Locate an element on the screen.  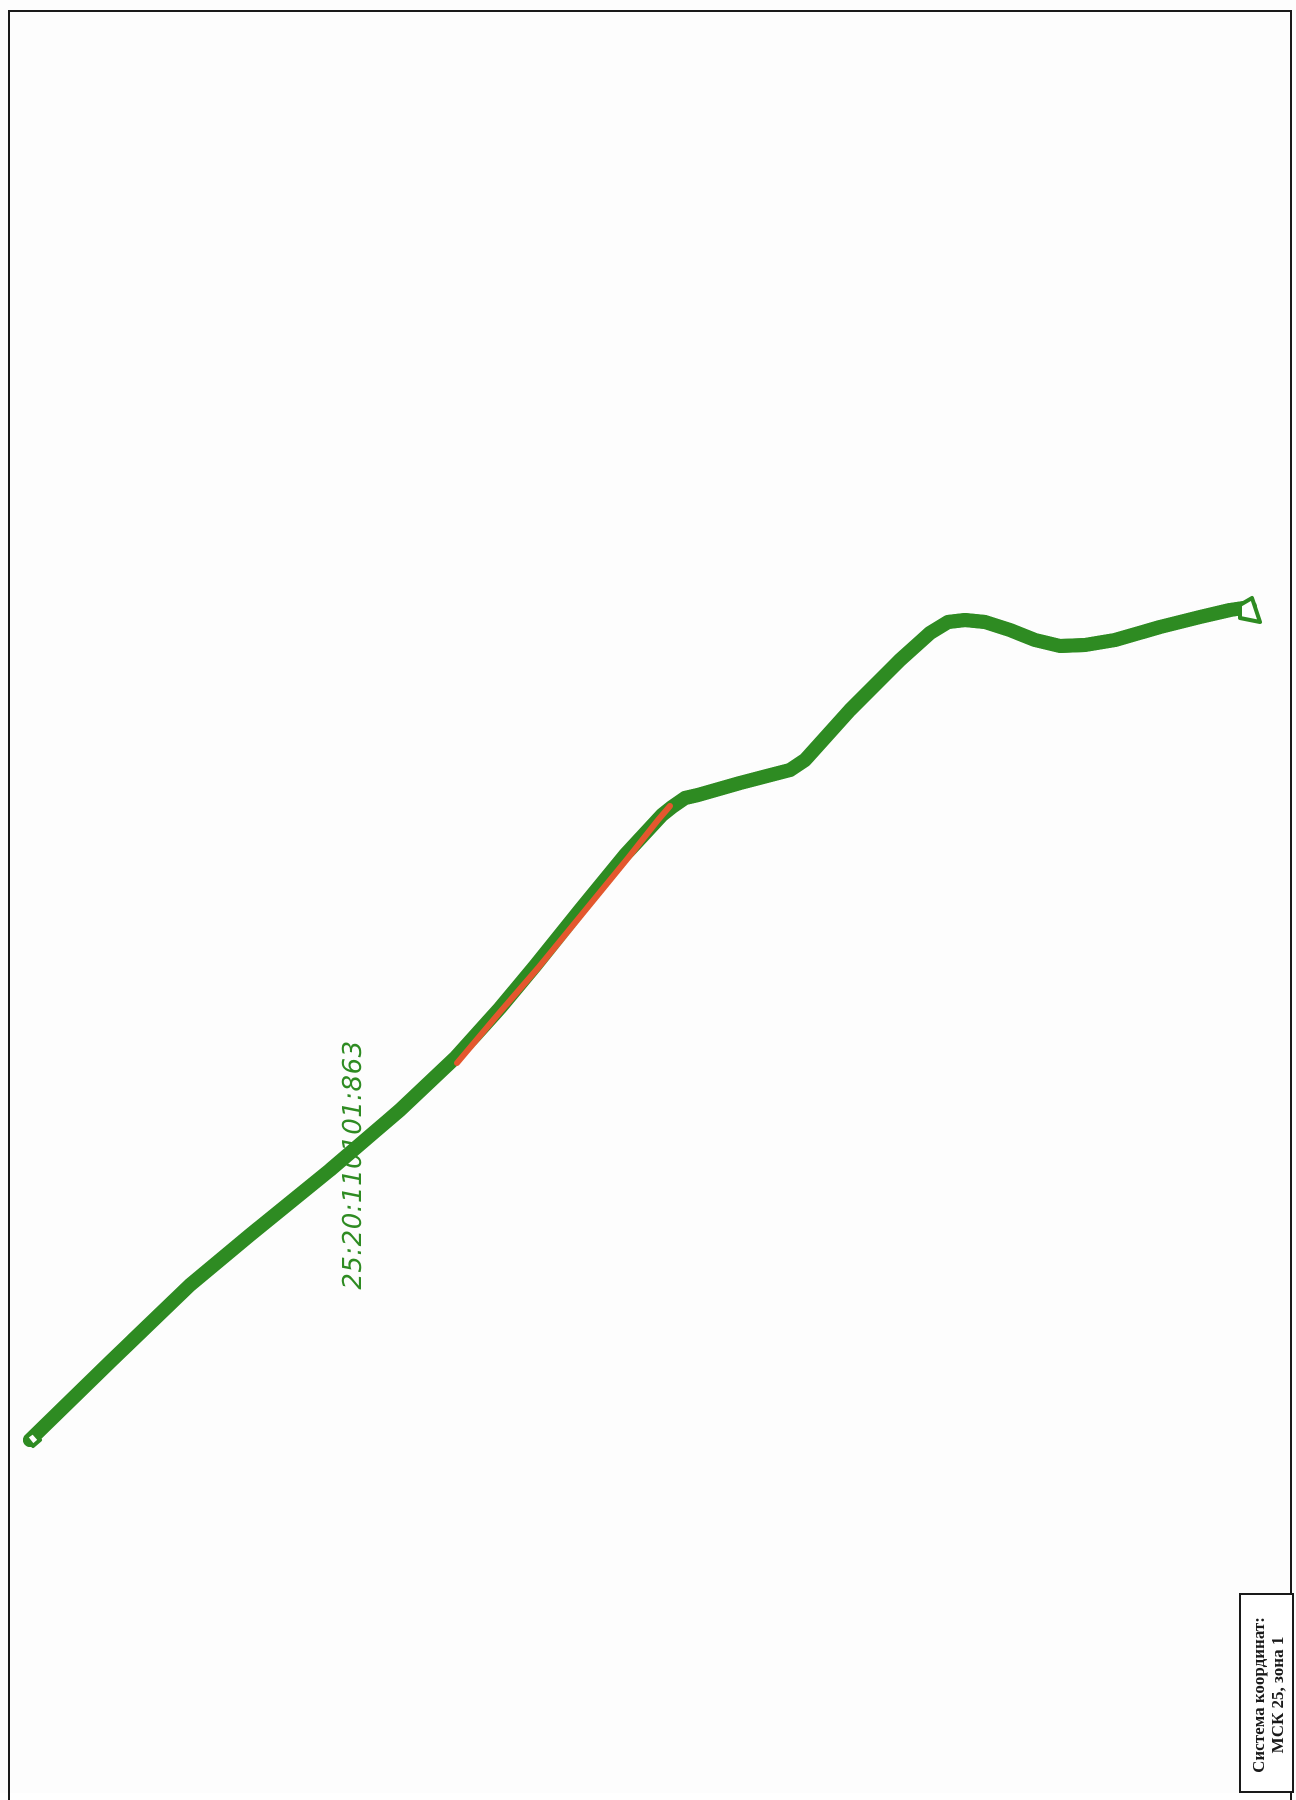
coordinate-system-zone: МСК 25, зона 1 is located at coordinates (1277, 1695).